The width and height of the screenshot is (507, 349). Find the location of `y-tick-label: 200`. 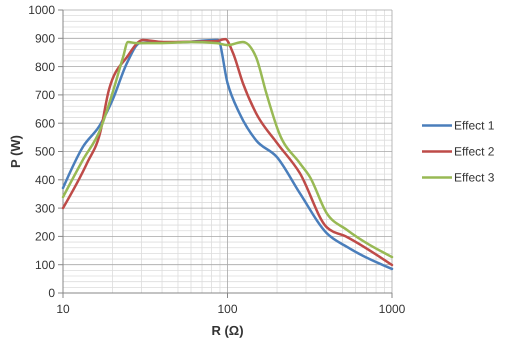

y-tick-label: 200 is located at coordinates (45, 237).